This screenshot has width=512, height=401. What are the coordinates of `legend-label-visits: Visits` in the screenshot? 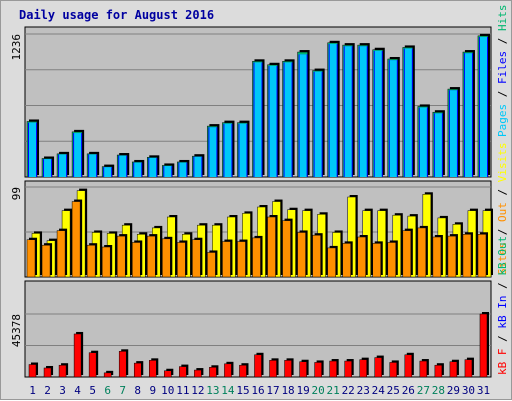 It's located at (502, 163).